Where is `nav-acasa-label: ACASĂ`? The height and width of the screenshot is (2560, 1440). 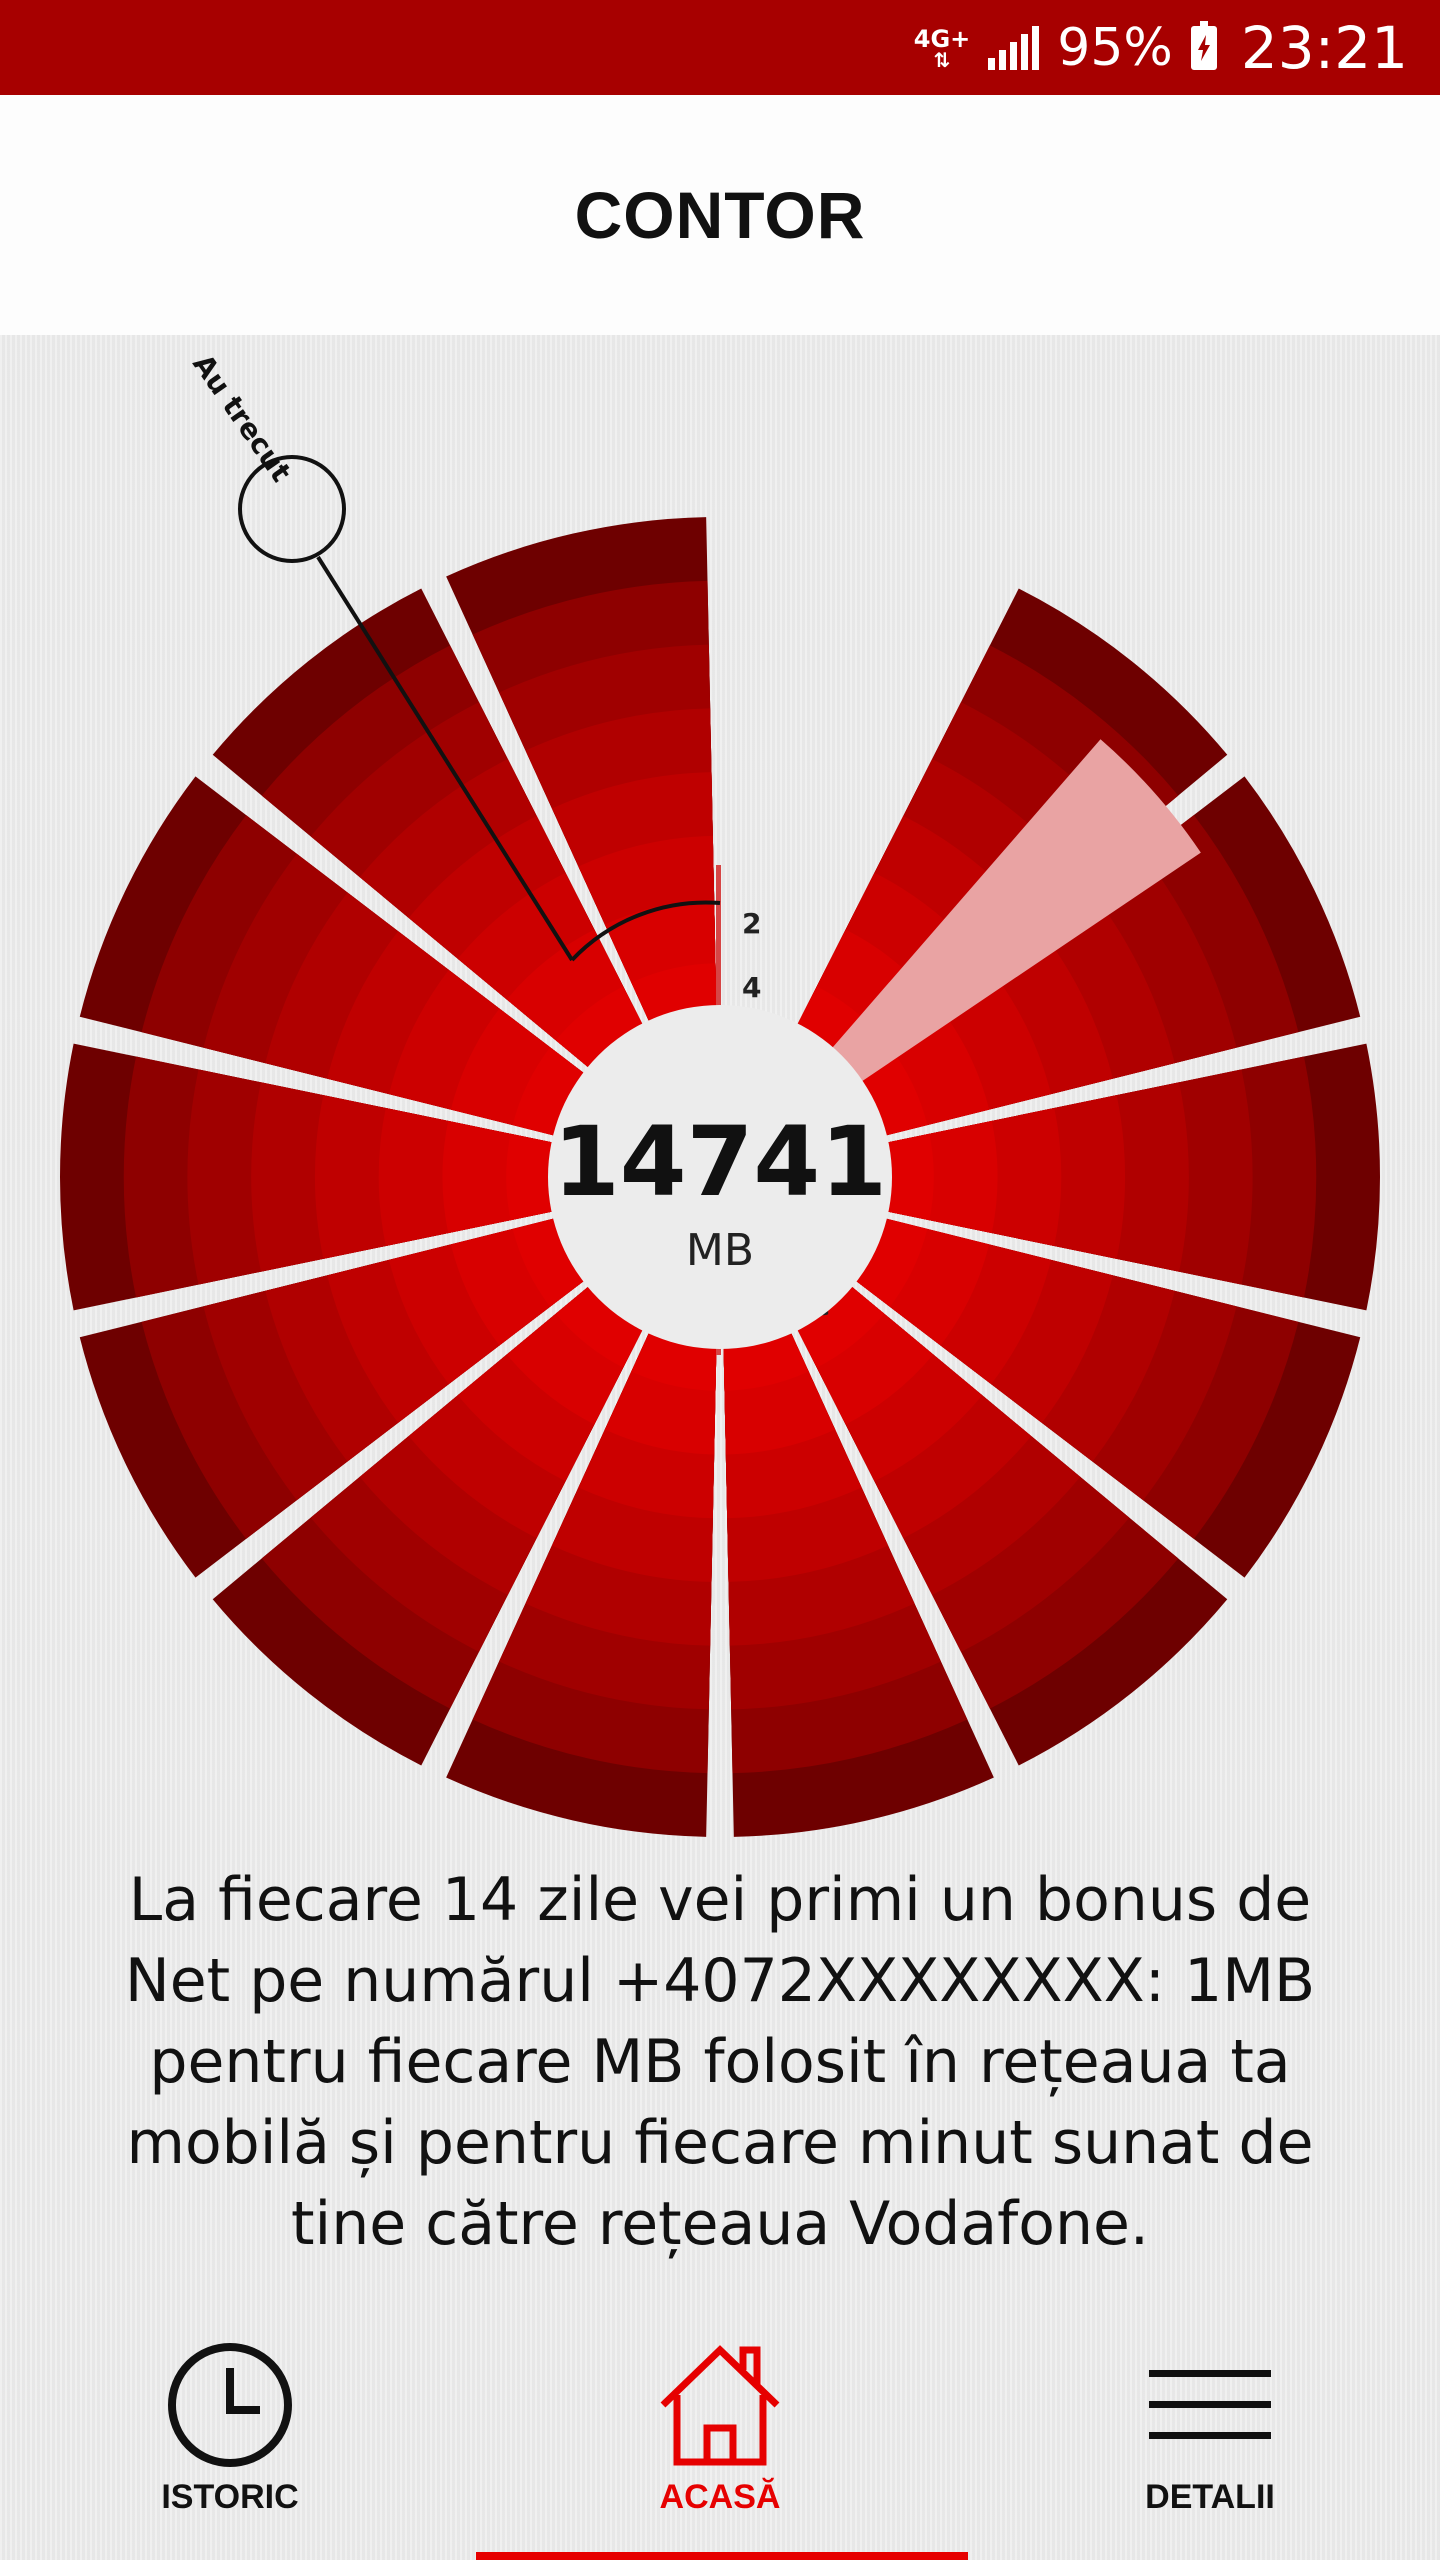
nav-acasa-label: ACASĂ is located at coordinates (720, 2497).